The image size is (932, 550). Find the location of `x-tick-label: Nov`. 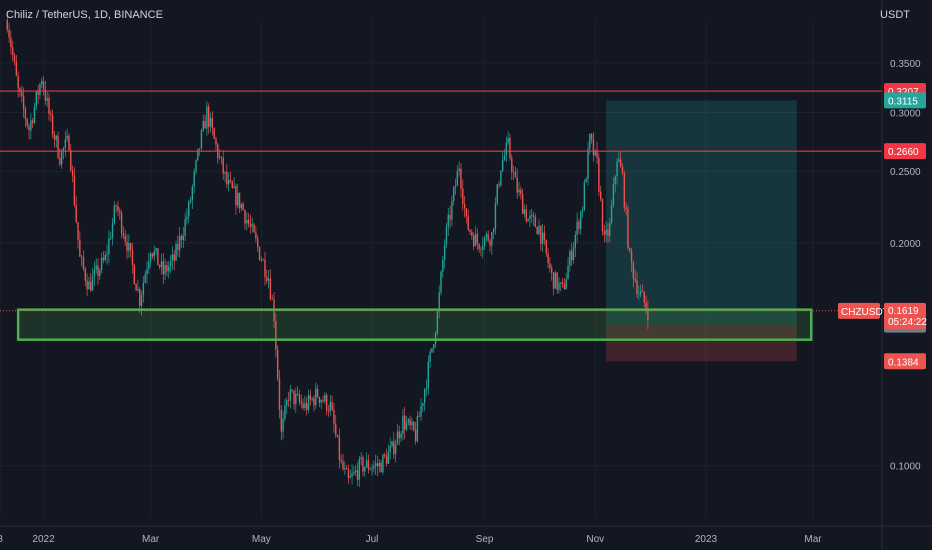

x-tick-label: Nov is located at coordinates (595, 539).